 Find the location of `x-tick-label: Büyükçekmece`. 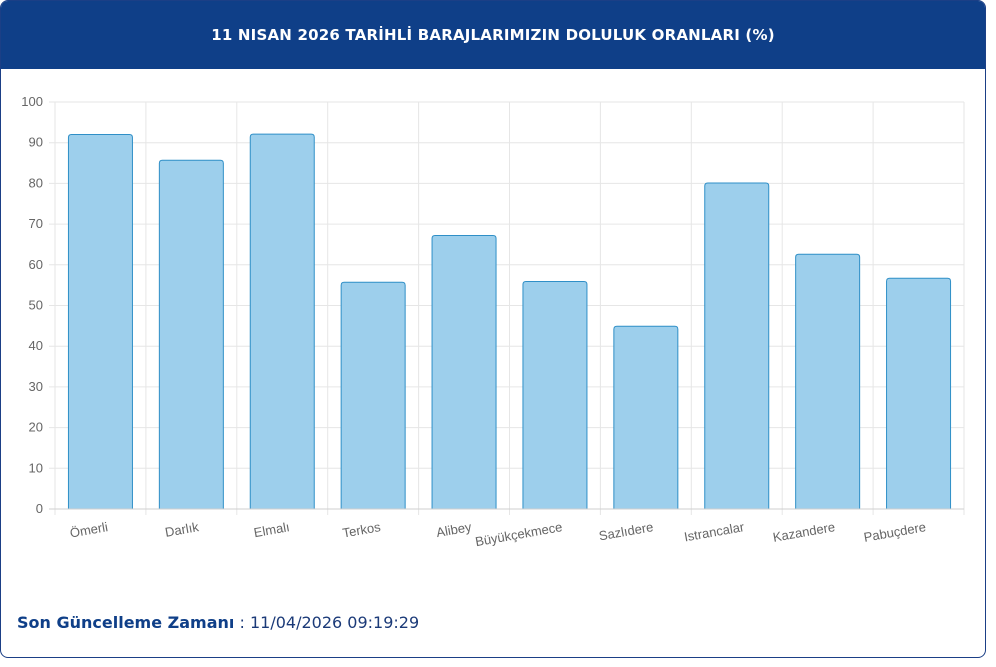

x-tick-label: Büyükçekmece is located at coordinates (518, 534).